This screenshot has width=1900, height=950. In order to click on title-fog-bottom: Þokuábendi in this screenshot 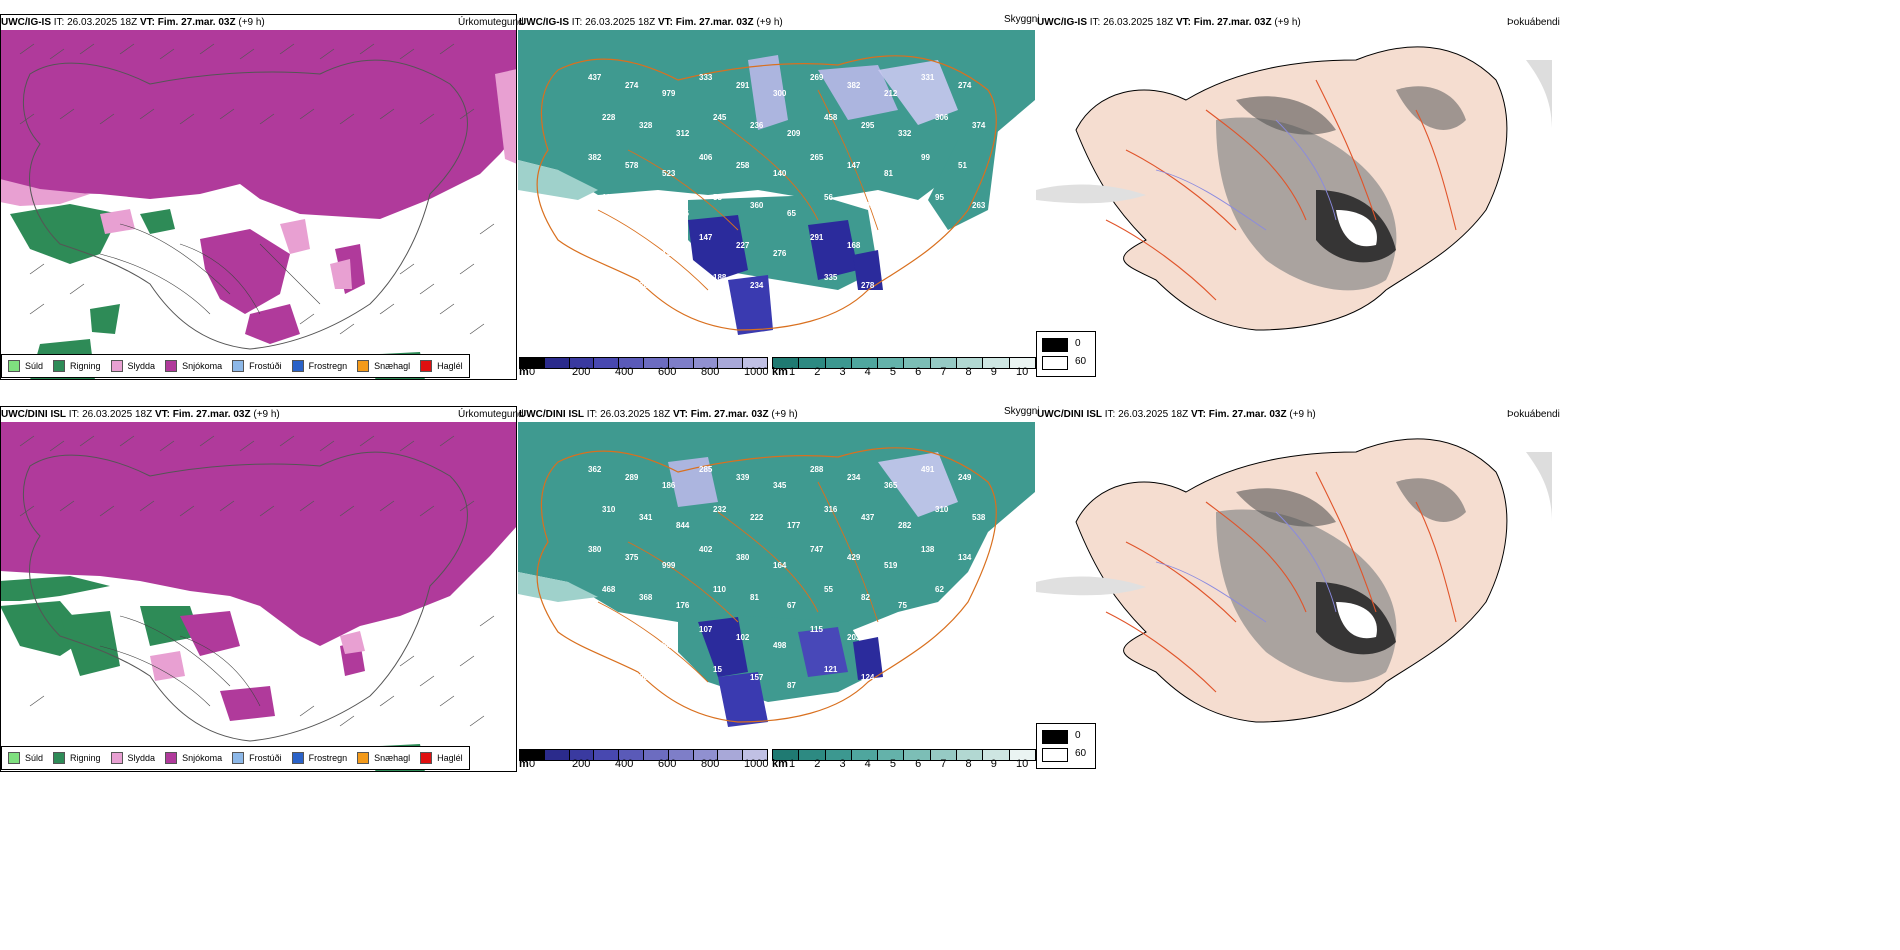, I will do `click(1533, 414)`.